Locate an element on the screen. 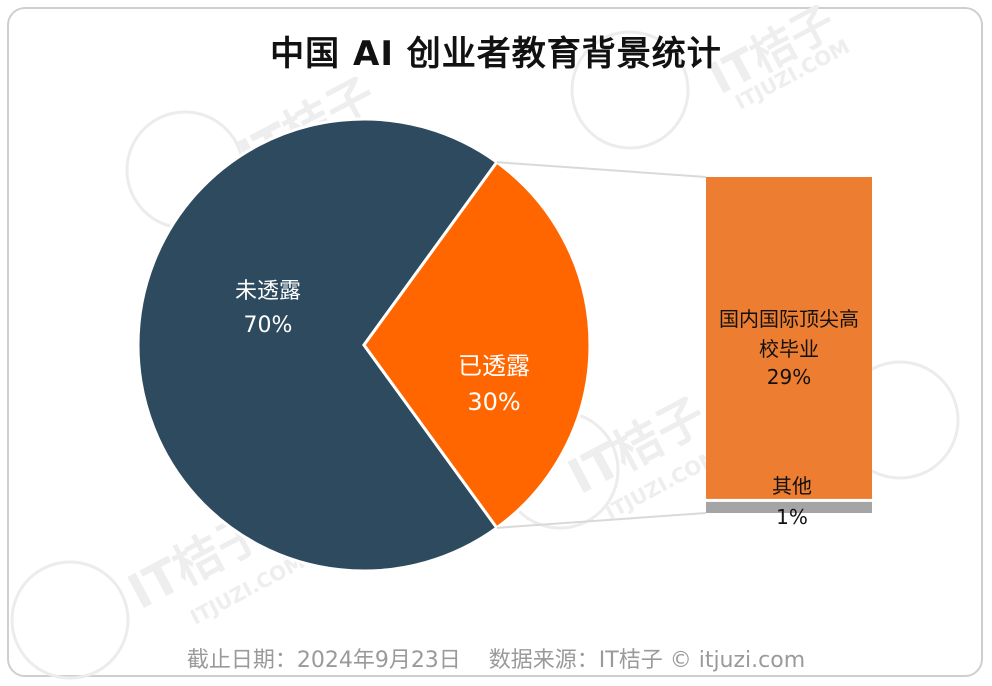  pie-slice-disclosed is located at coordinates (477, 345).